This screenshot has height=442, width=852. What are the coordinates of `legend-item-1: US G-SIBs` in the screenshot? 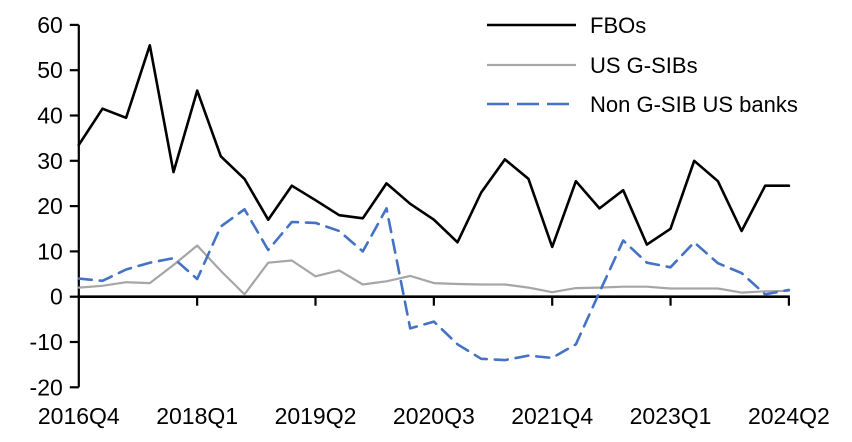 It's located at (592, 65).